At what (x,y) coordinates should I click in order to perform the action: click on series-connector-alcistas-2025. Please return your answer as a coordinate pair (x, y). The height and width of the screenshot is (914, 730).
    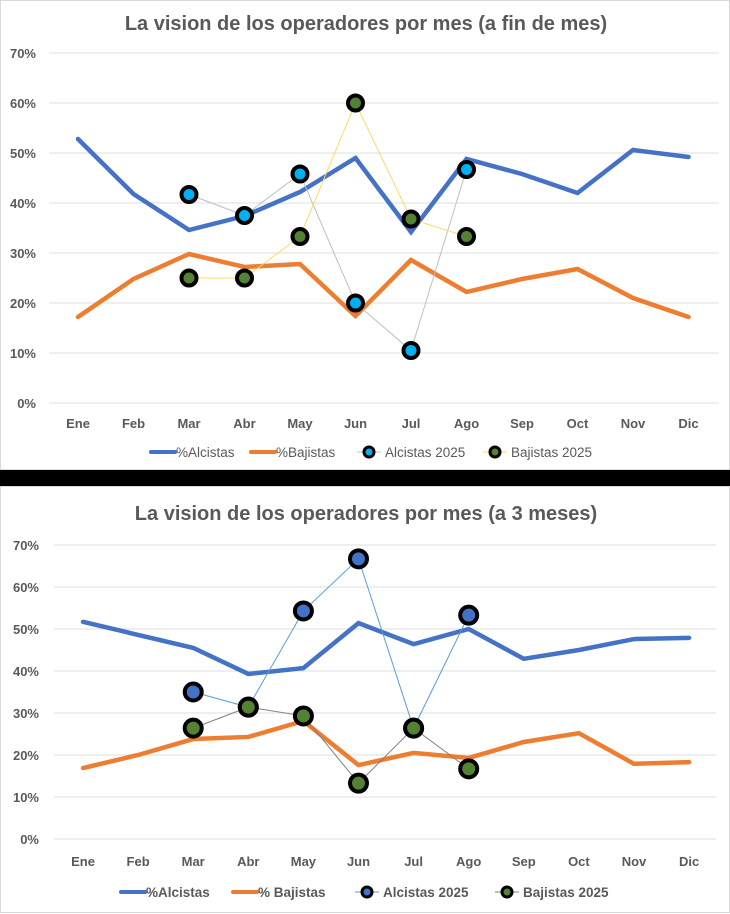
    Looking at the image, I should click on (327, 260).